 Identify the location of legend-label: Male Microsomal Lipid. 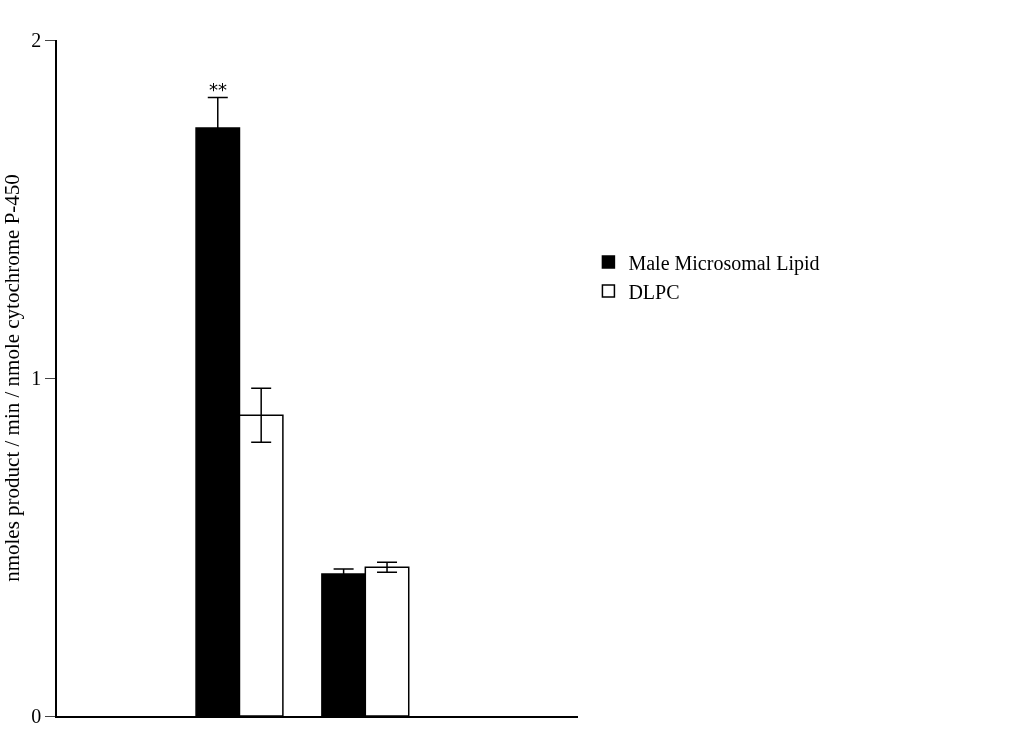
(724, 263).